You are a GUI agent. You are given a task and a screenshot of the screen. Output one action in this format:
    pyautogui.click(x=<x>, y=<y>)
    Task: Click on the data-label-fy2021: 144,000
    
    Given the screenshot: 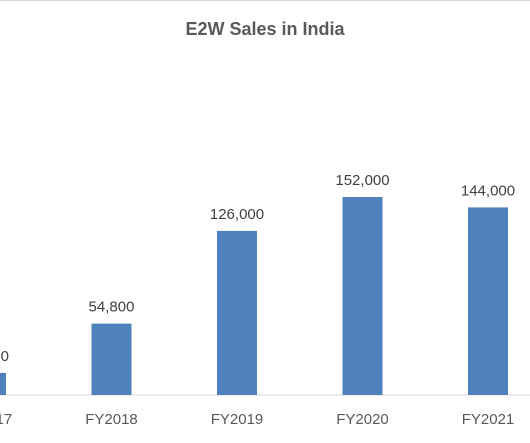 What is the action you would take?
    pyautogui.click(x=488, y=190)
    